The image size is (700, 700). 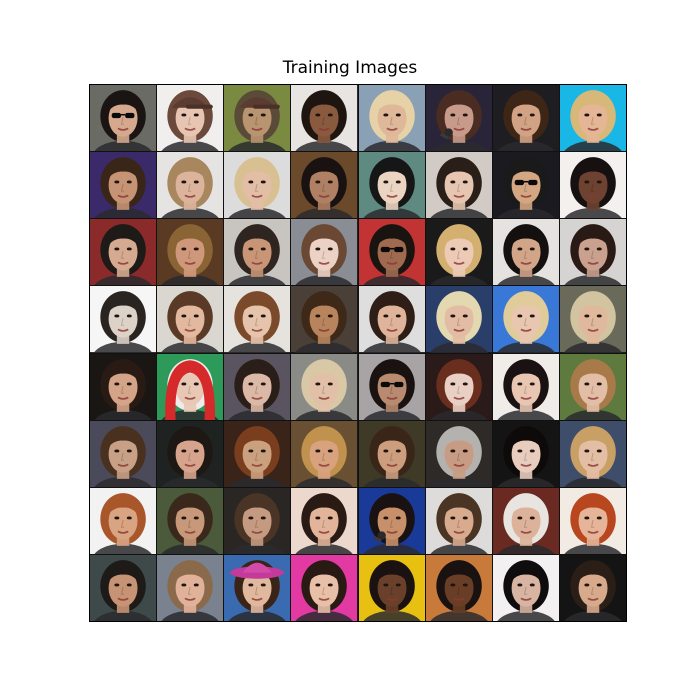 I want to click on face-thumbnail-r1c6, so click(x=458, y=118).